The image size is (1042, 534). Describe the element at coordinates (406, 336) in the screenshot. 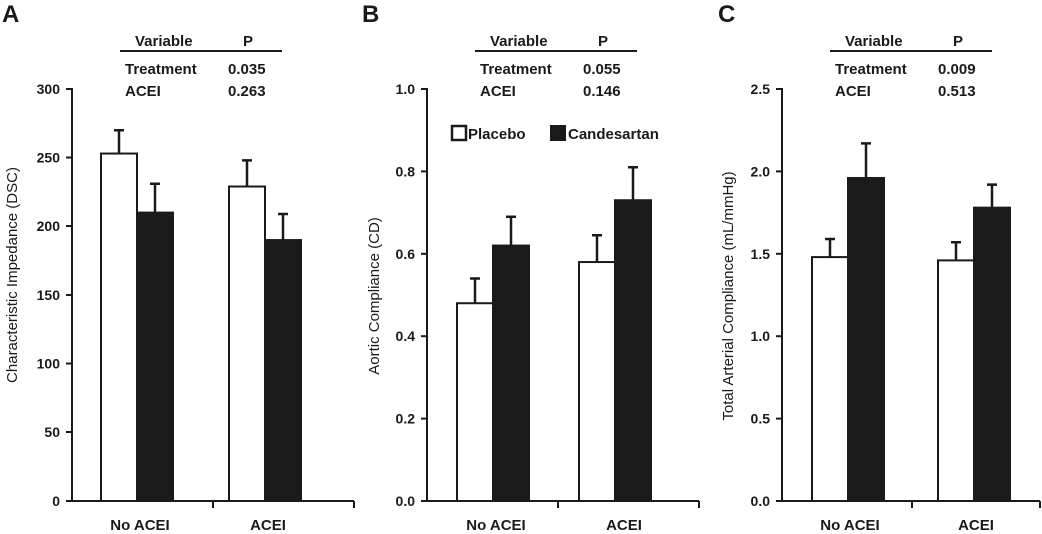

I see `y-tick-label: 0.4` at that location.